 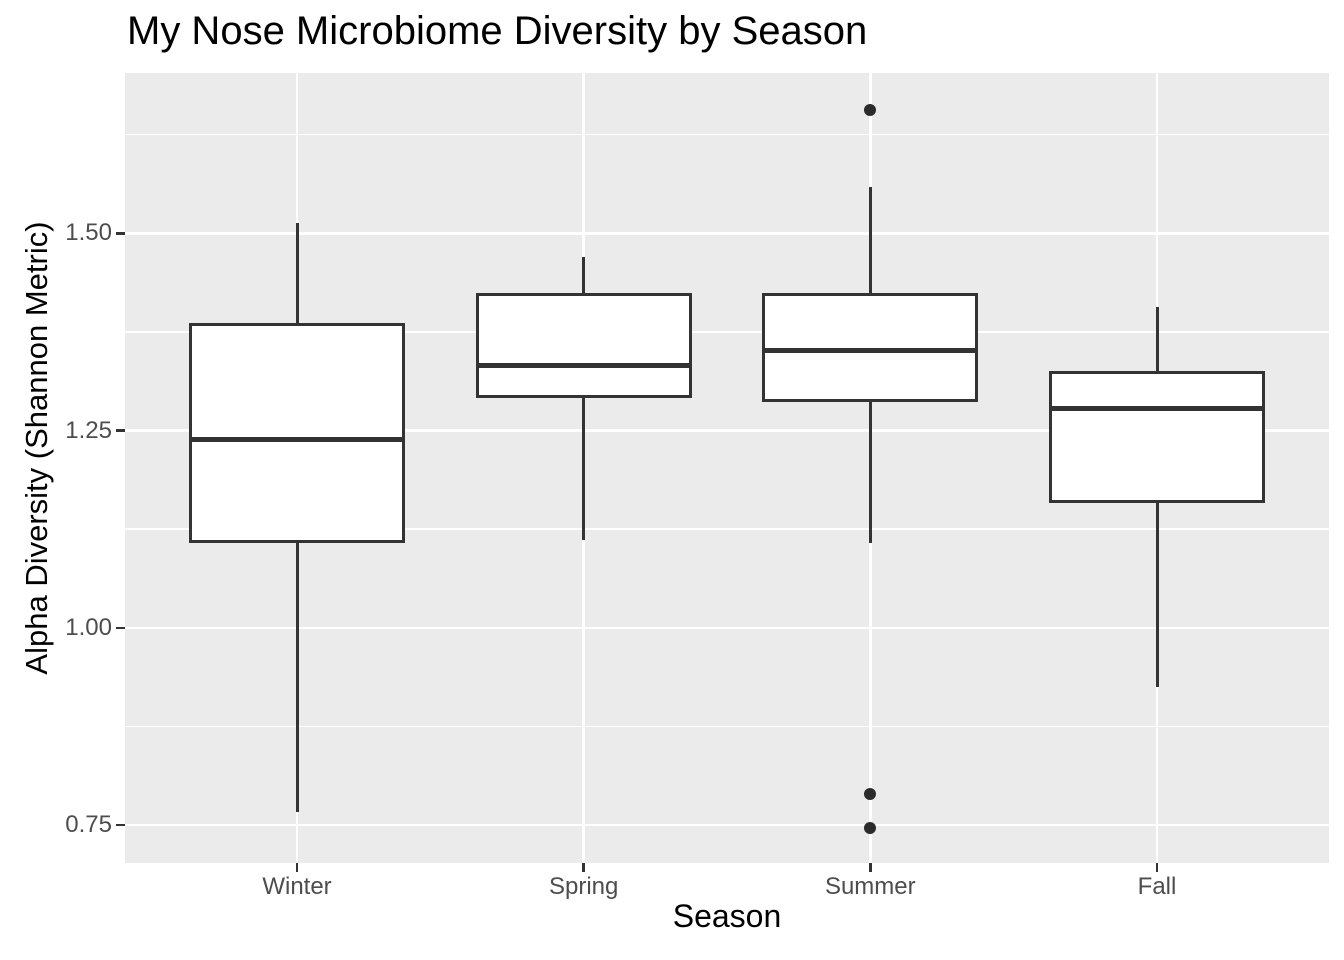 What do you see at coordinates (727, 916) in the screenshot?
I see `x-axis-title: Season` at bounding box center [727, 916].